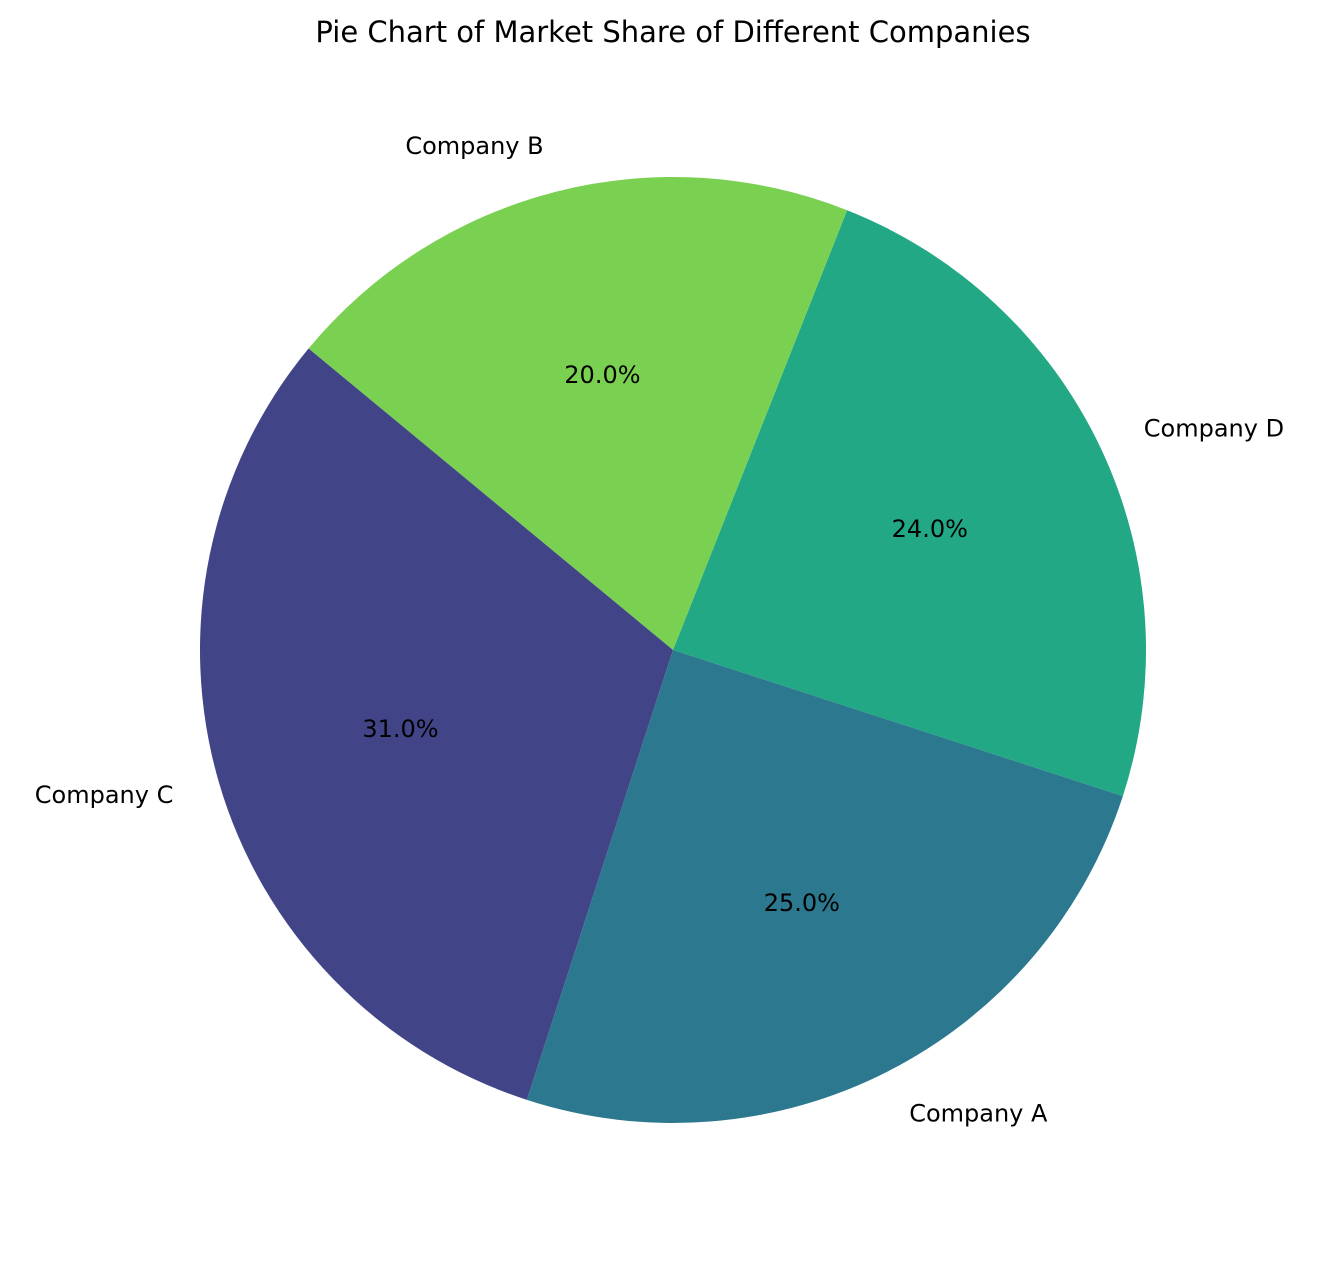 The height and width of the screenshot is (1261, 1321). Describe the element at coordinates (1214, 428) in the screenshot. I see `slice-label-company-d: Company D` at that location.